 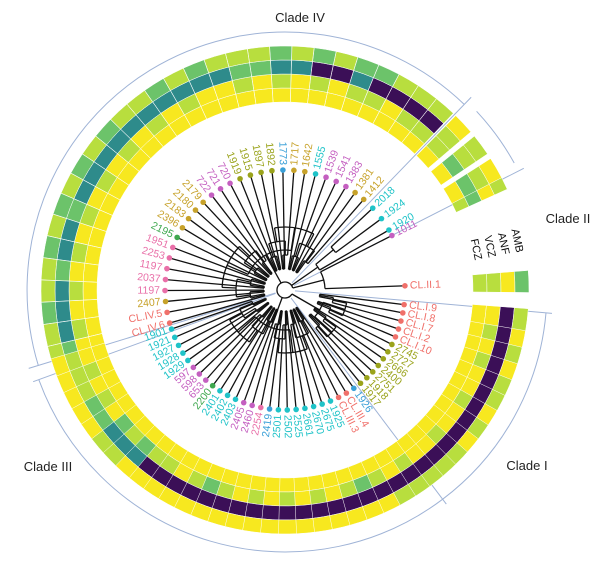 What do you see at coordinates (568, 218) in the screenshot?
I see `clade-label-ii: Clade II` at bounding box center [568, 218].